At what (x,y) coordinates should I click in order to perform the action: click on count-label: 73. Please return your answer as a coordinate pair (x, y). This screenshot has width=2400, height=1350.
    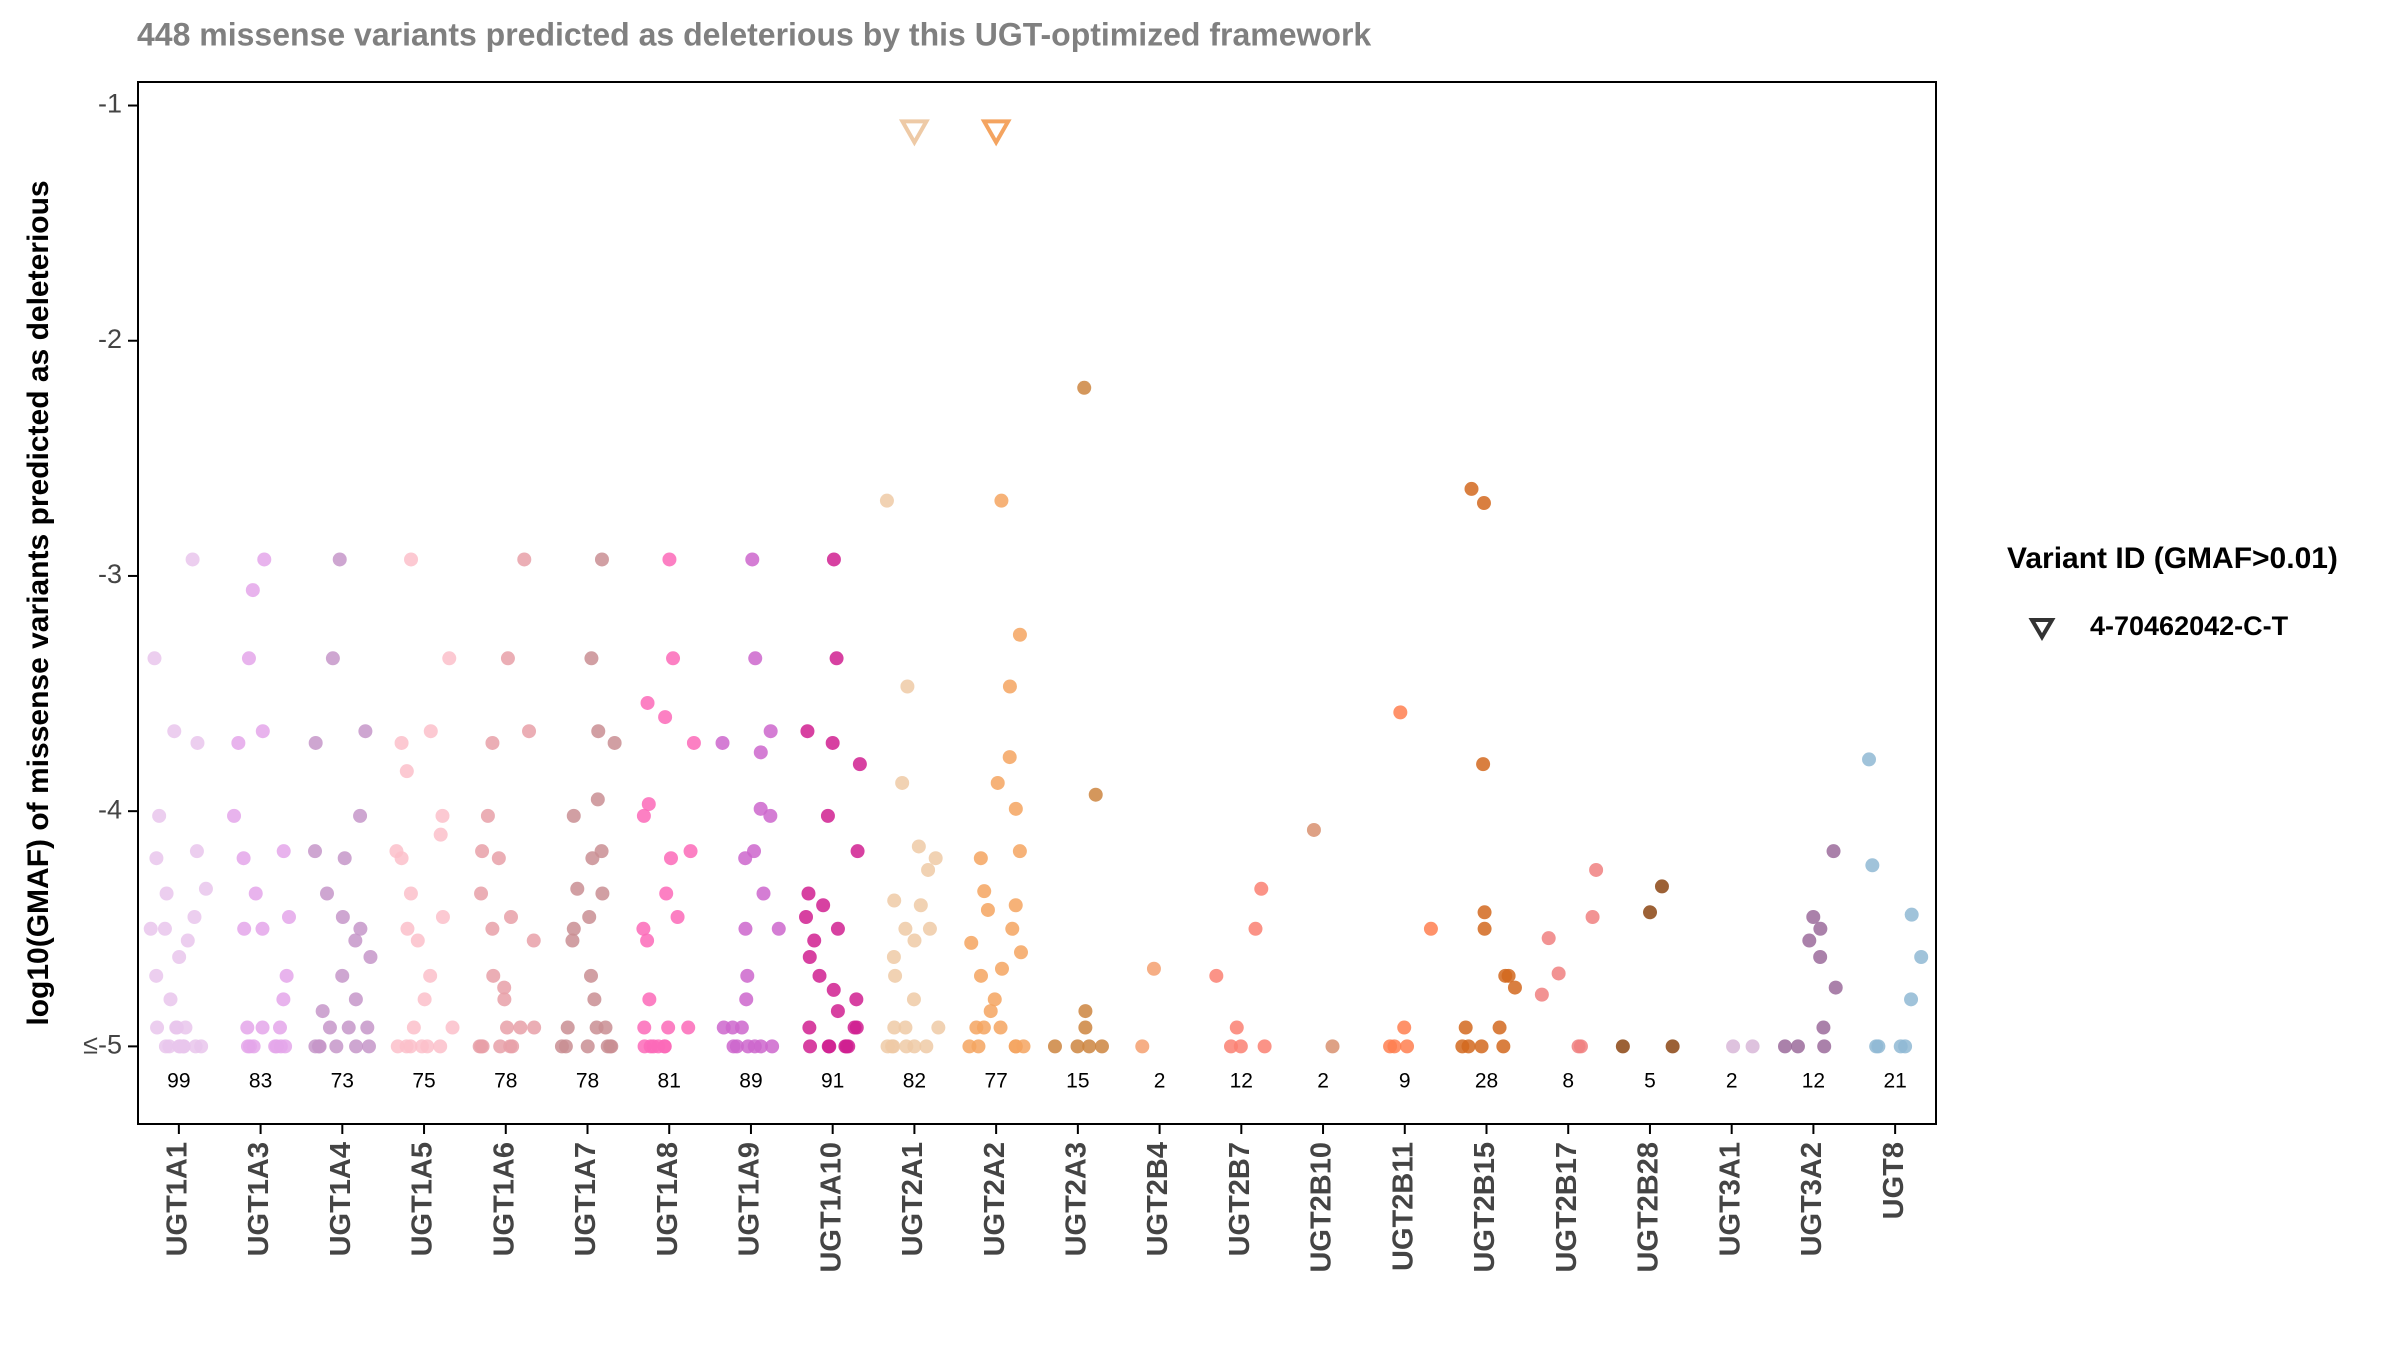
    Looking at the image, I should click on (342, 1081).